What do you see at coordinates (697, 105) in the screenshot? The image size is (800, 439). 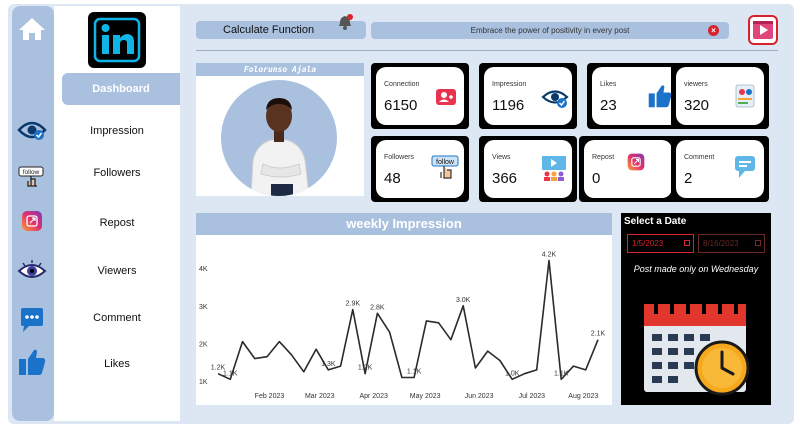 I see `stat-value: 320` at bounding box center [697, 105].